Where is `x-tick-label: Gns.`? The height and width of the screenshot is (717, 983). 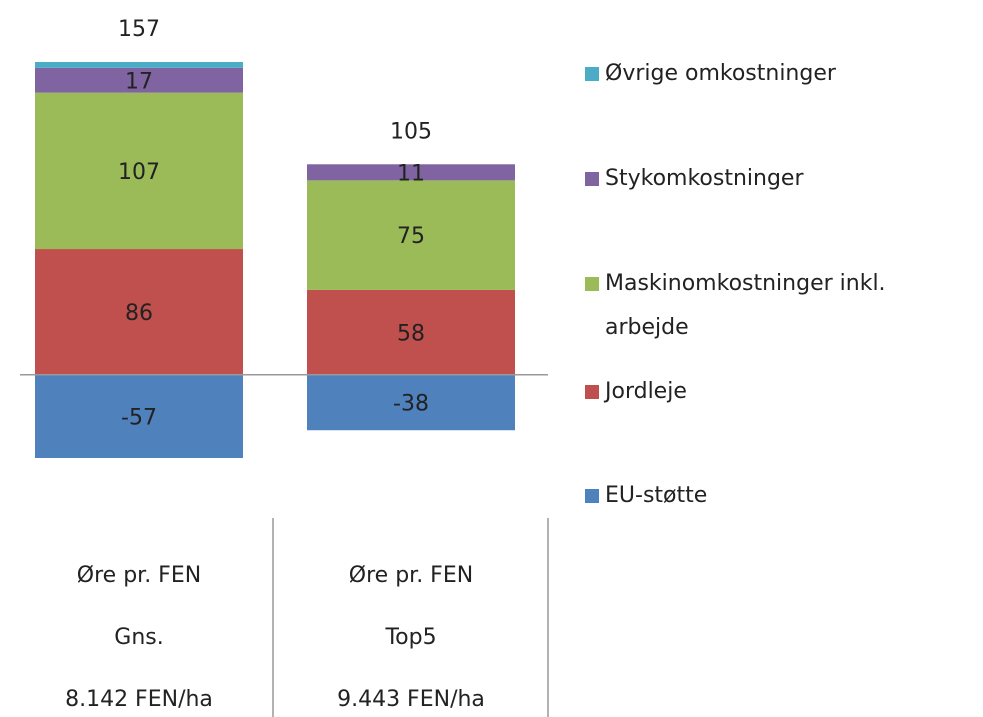 x-tick-label: Gns. is located at coordinates (138, 637).